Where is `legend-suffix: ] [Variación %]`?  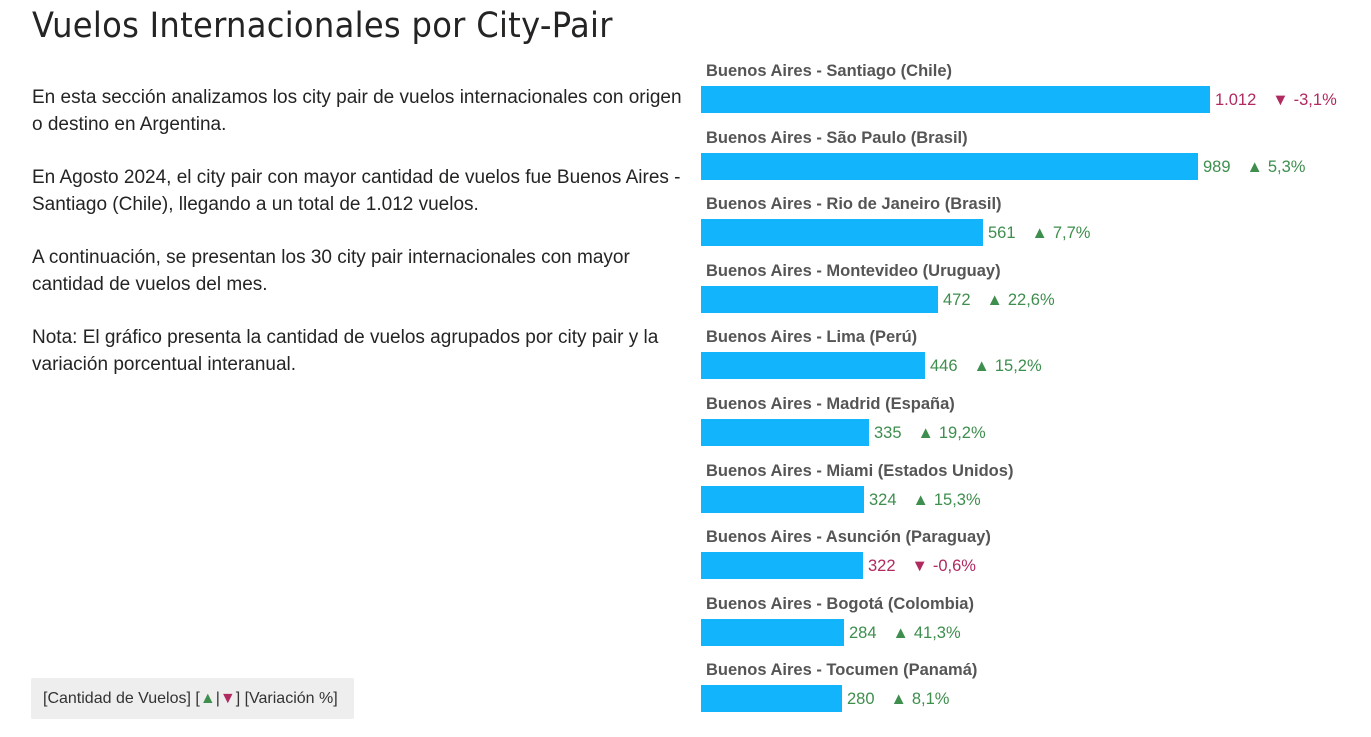 legend-suffix: ] [Variación %] is located at coordinates (286, 698).